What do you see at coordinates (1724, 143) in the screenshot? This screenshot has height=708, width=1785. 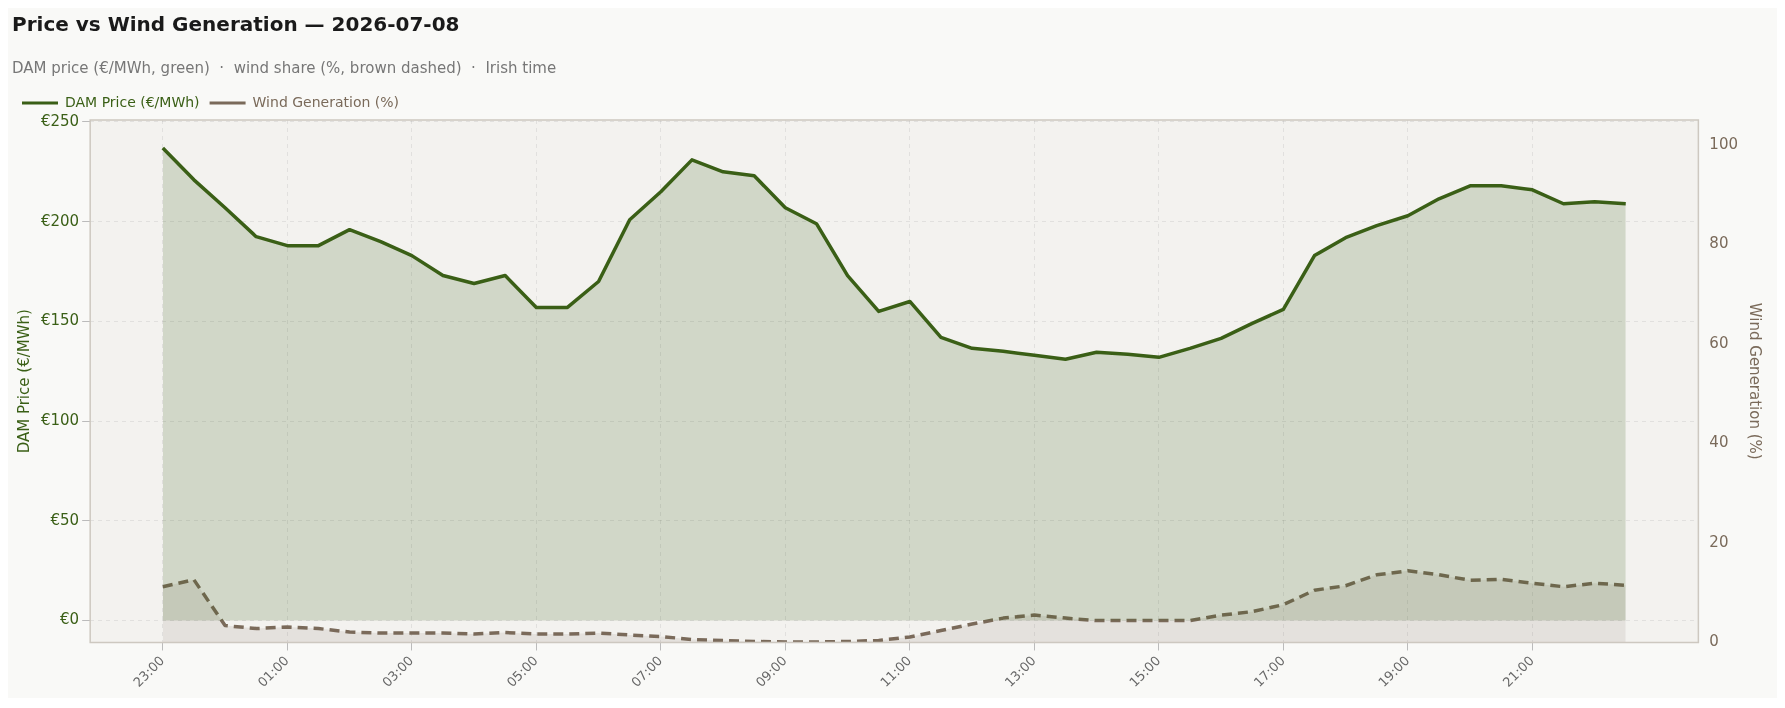 I see `y2-tick-label: 100` at bounding box center [1724, 143].